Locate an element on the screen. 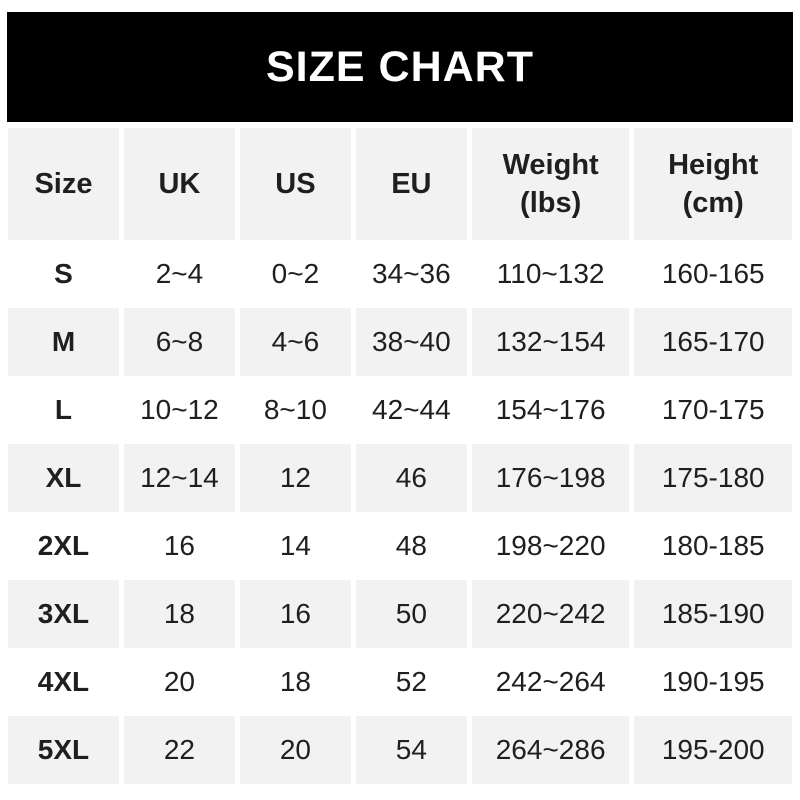 Image resolution: width=800 pixels, height=800 pixels. column-header-weight: Weight (lbs) is located at coordinates (550, 184).